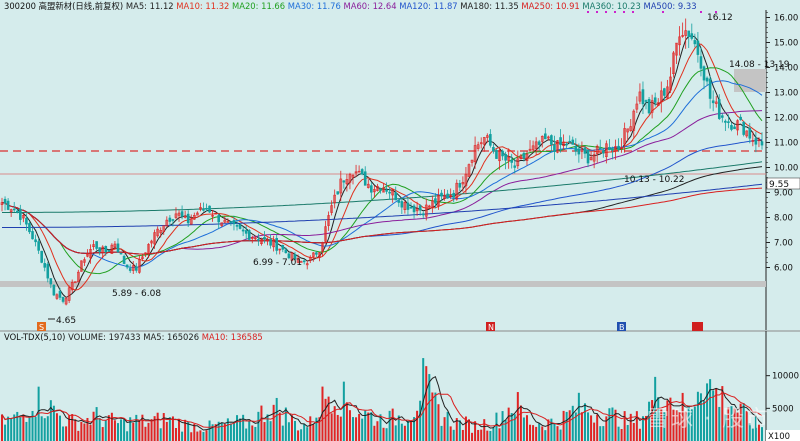 The height and width of the screenshot is (441, 800). I want to click on annotation-zone-1: 5.89 - 6.08, so click(136, 294).